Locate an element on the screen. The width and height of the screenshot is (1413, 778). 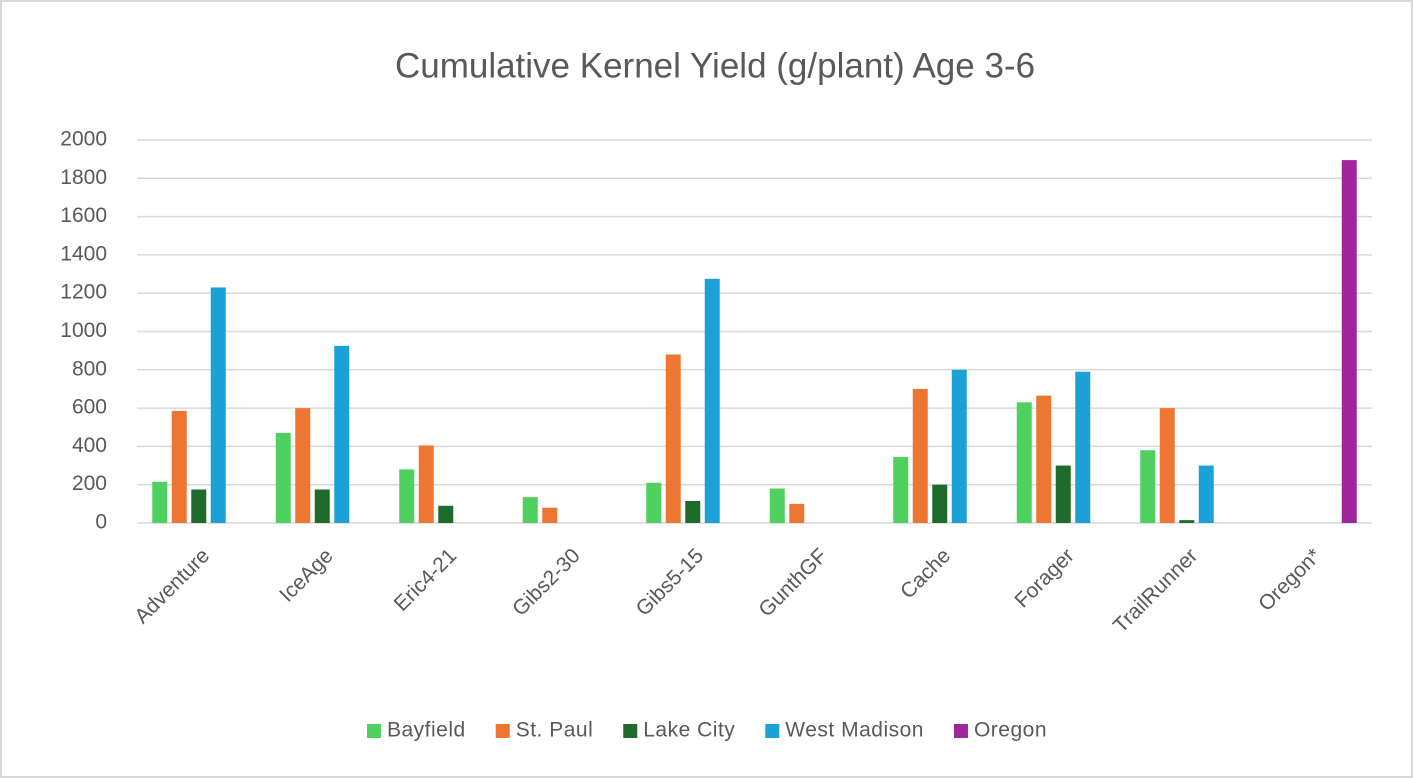
legend-label: Bayfield is located at coordinates (426, 730).